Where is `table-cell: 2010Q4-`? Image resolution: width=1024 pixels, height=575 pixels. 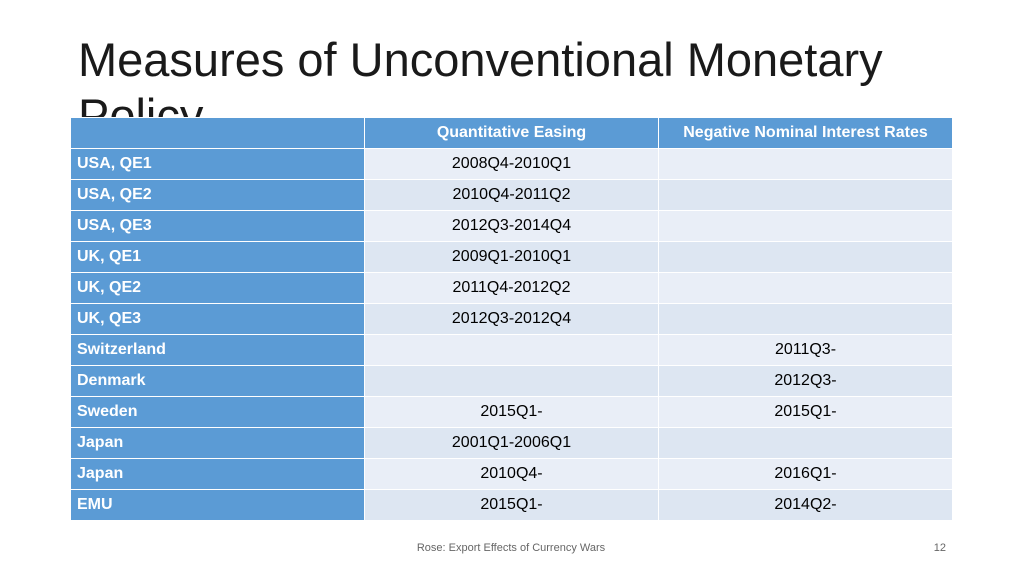
table-cell: 2010Q4- is located at coordinates (511, 474).